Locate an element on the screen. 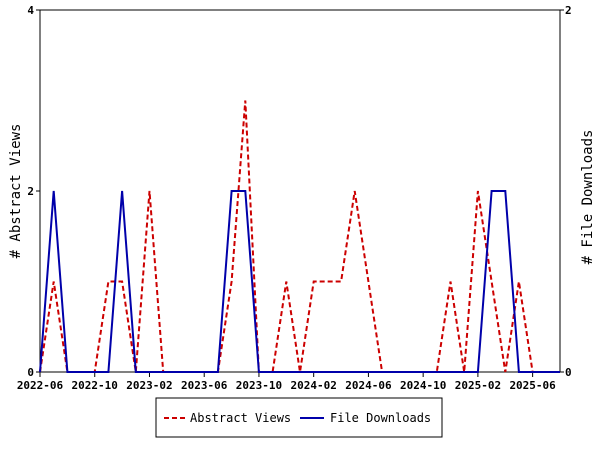  y2-tick-label: 0 is located at coordinates (568, 372).